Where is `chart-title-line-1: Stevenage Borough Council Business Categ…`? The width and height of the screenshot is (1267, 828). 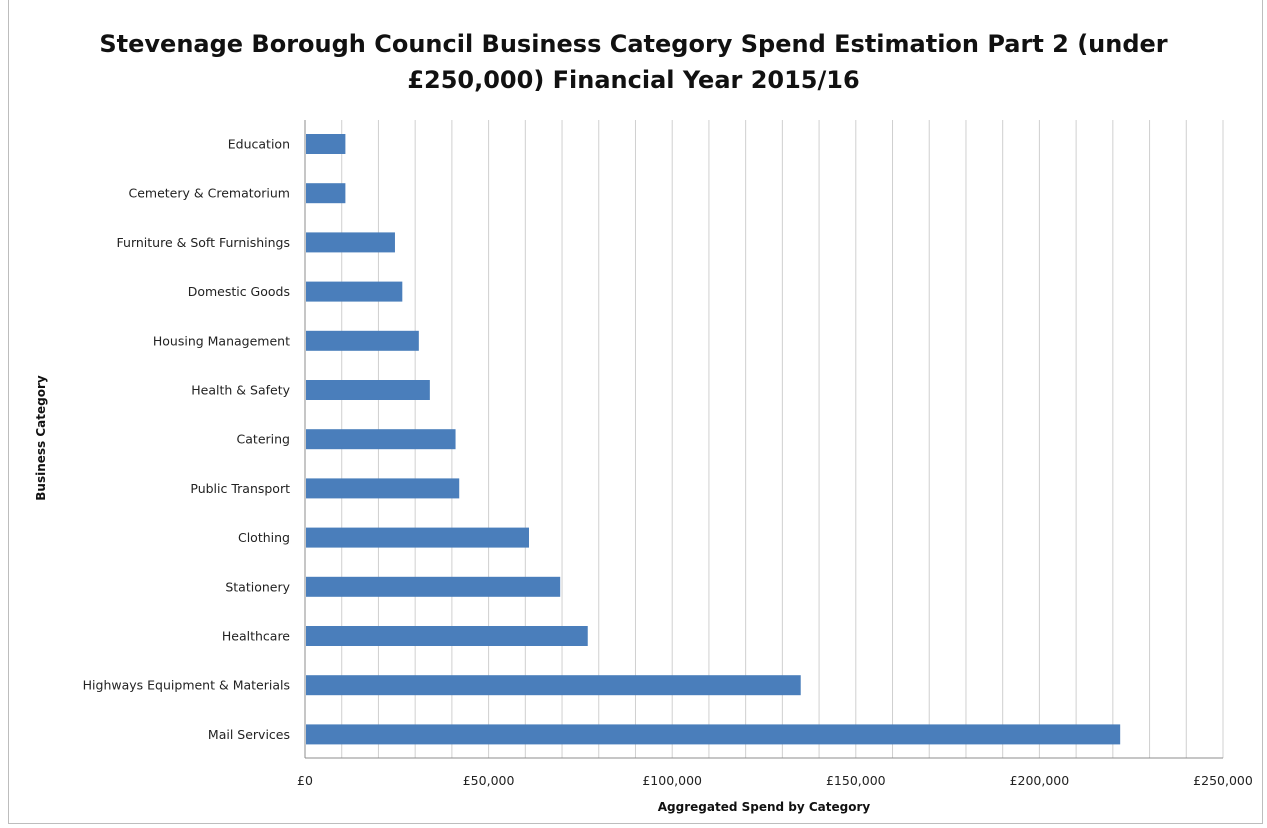 chart-title-line-1: Stevenage Borough Council Business Categ… is located at coordinates (633, 44).